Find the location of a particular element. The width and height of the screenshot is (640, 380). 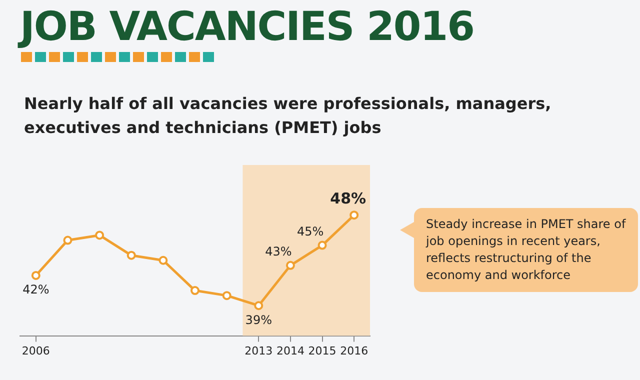

x-tick-label: 2015 is located at coordinates (322, 351).